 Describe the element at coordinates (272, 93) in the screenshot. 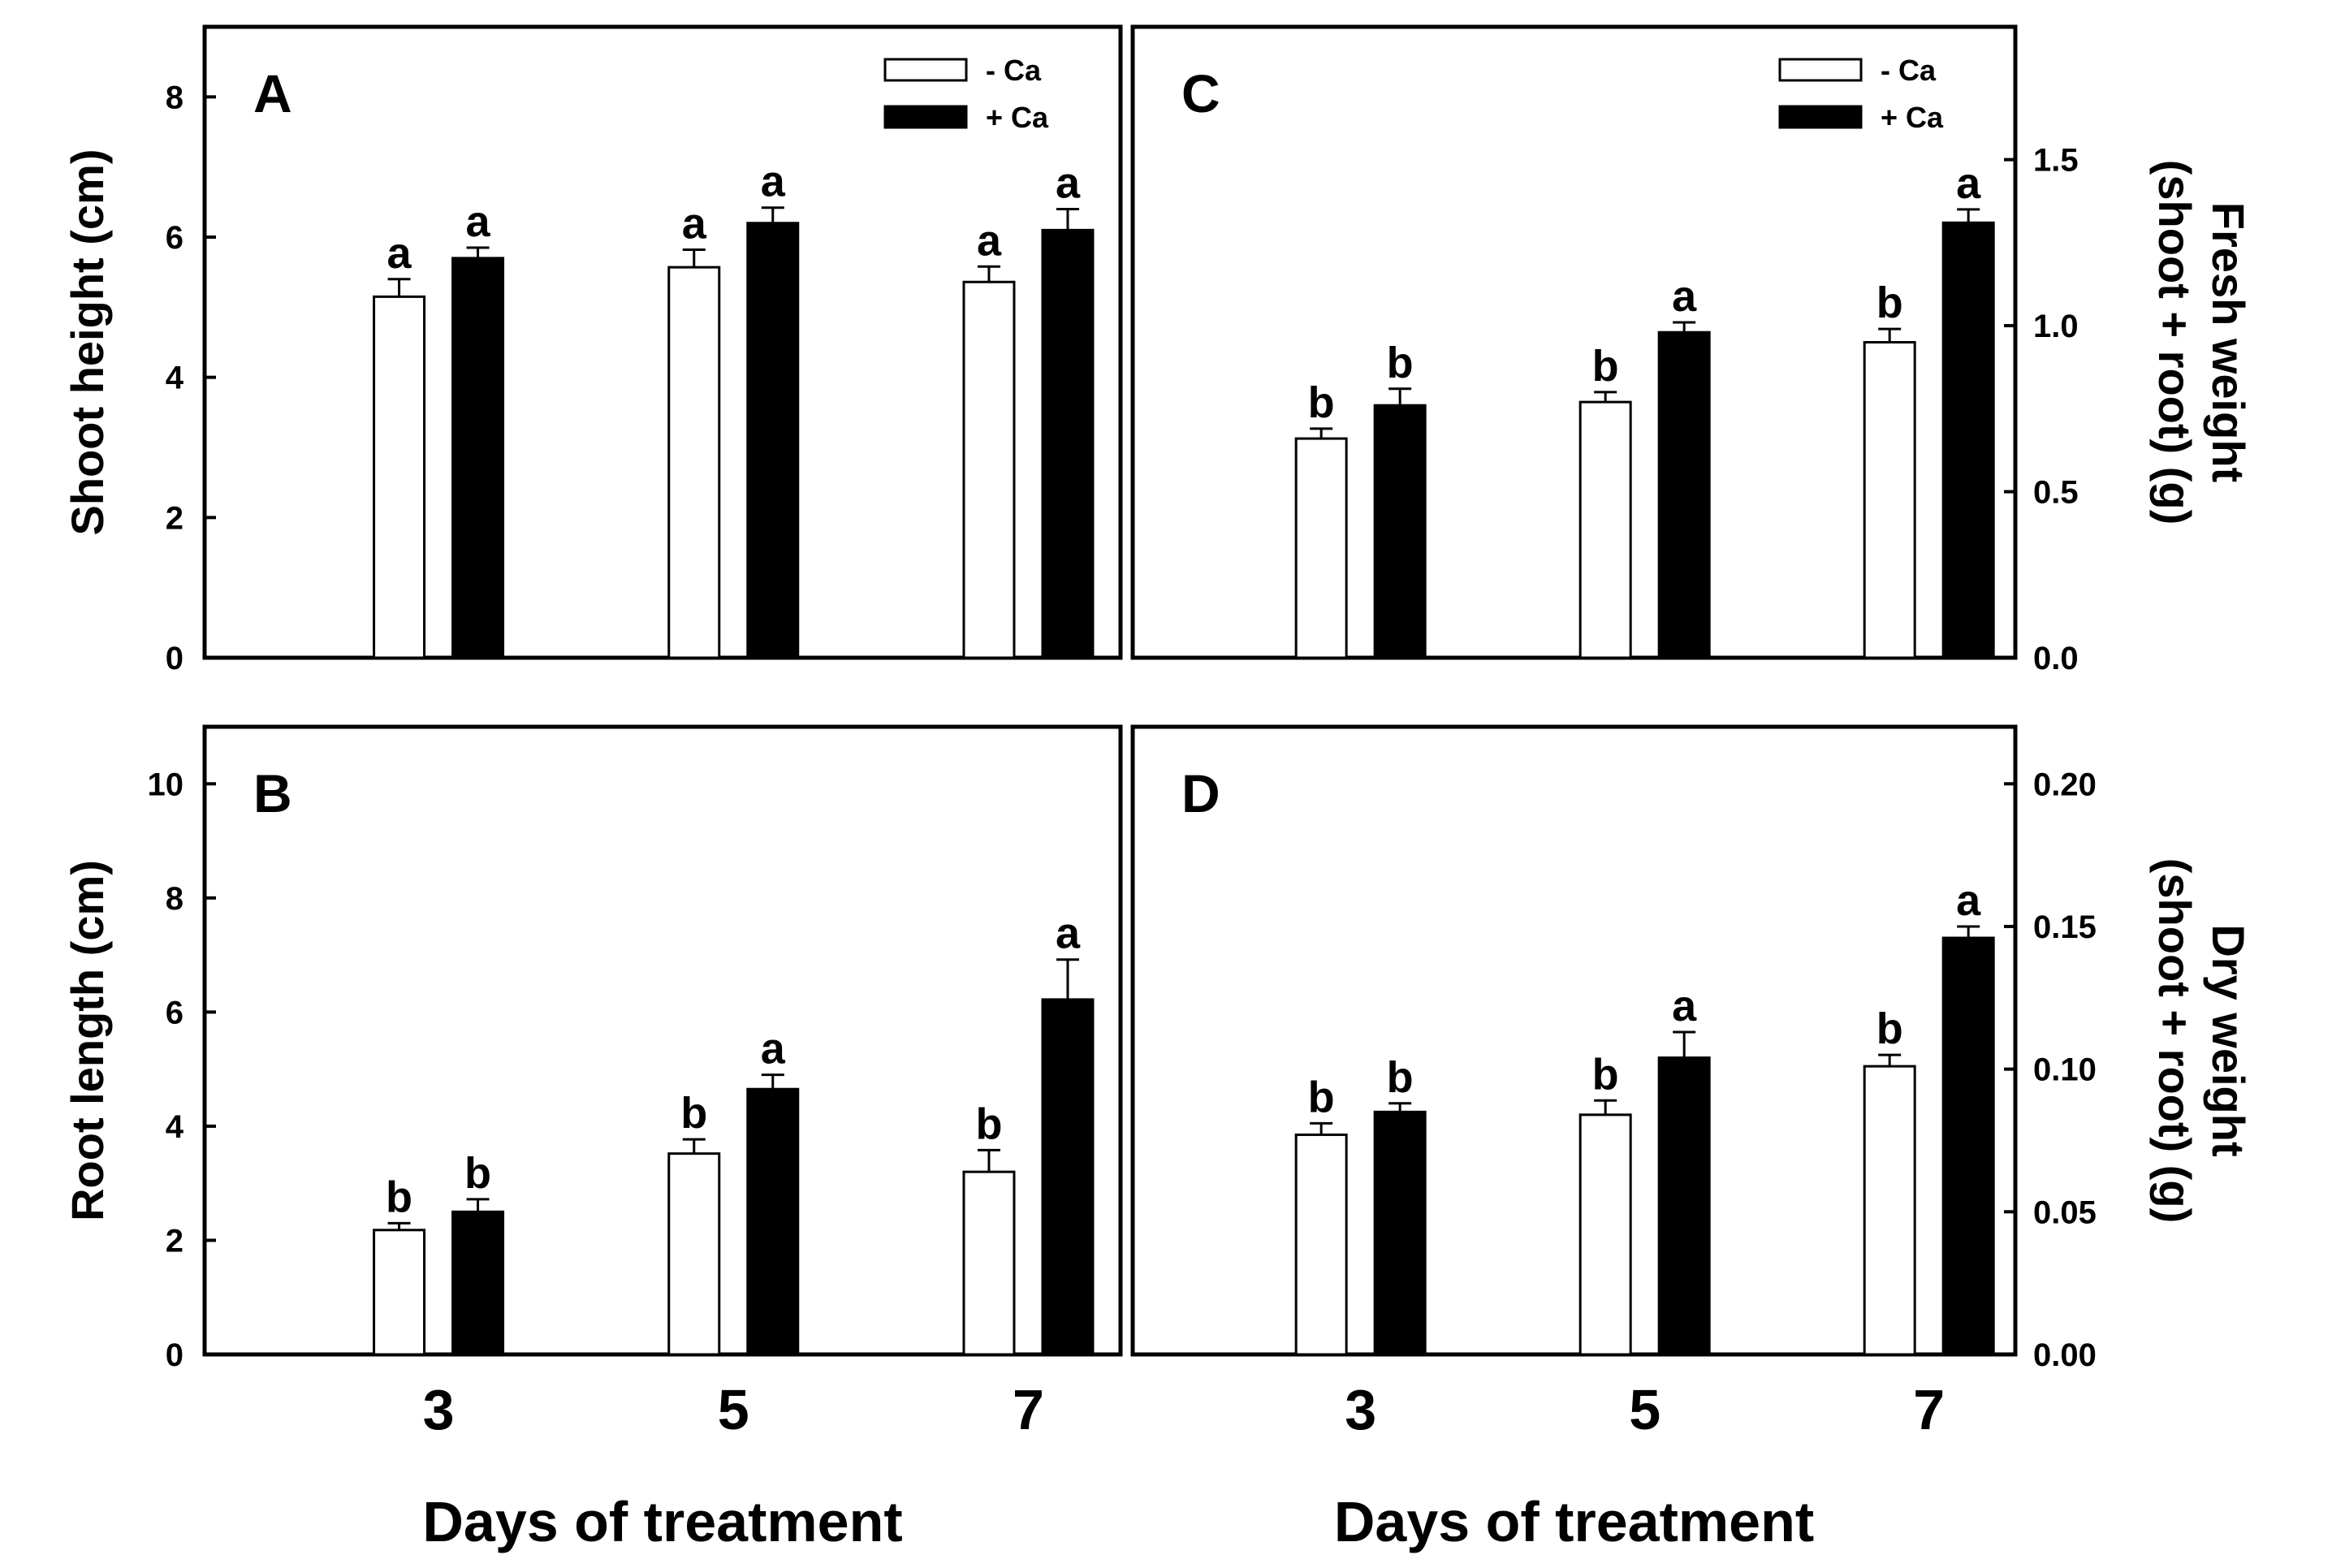

I see `panel-label: A` at that location.